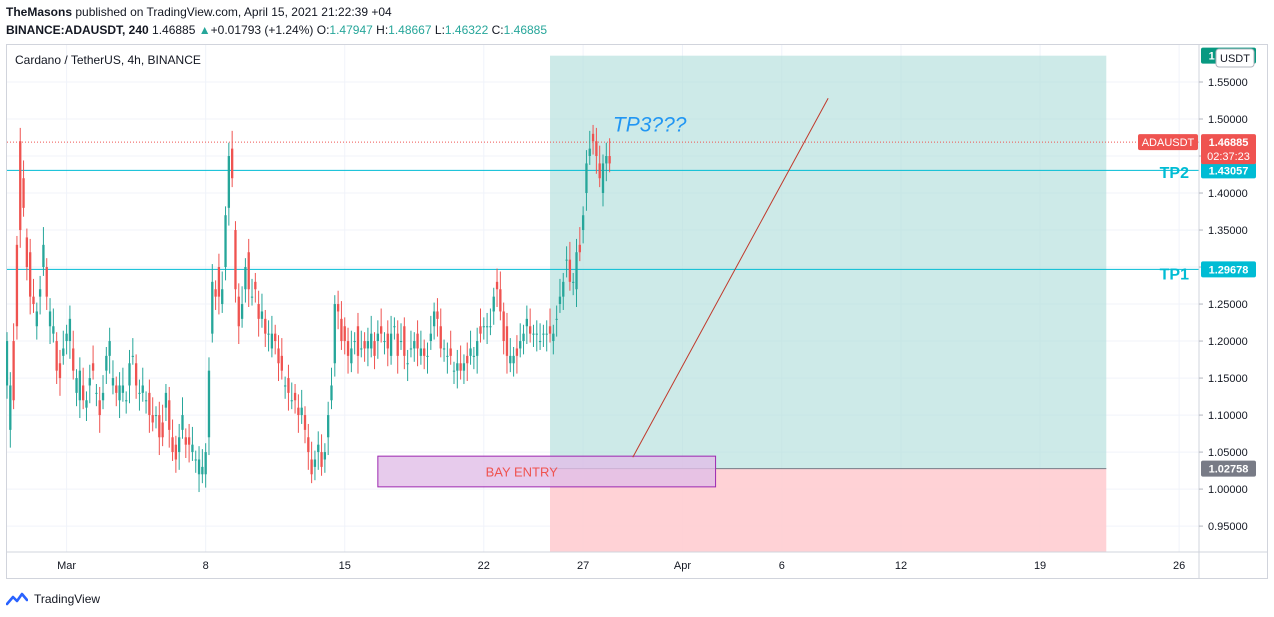 Image resolution: width=1274 pixels, height=617 pixels. I want to click on last-price: 1.46885, so click(174, 30).